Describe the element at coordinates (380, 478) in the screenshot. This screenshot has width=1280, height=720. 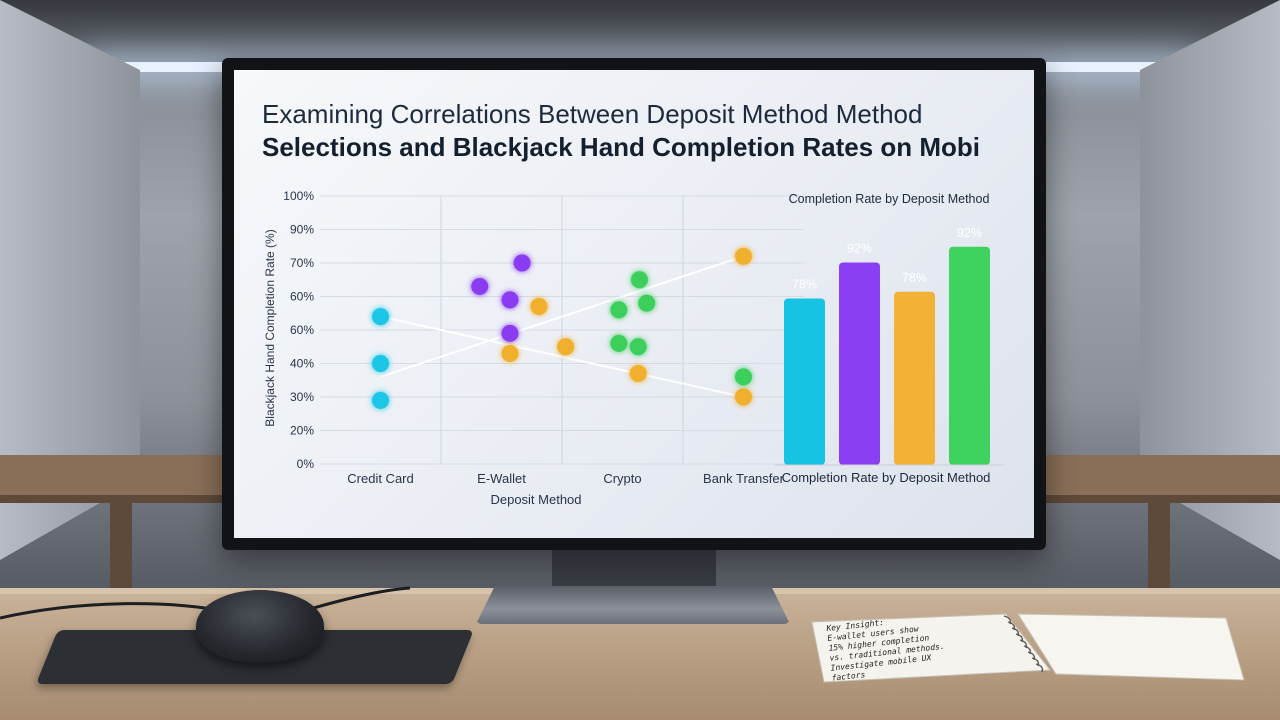
I see `scatter-x-tick-label: Credit Card` at that location.